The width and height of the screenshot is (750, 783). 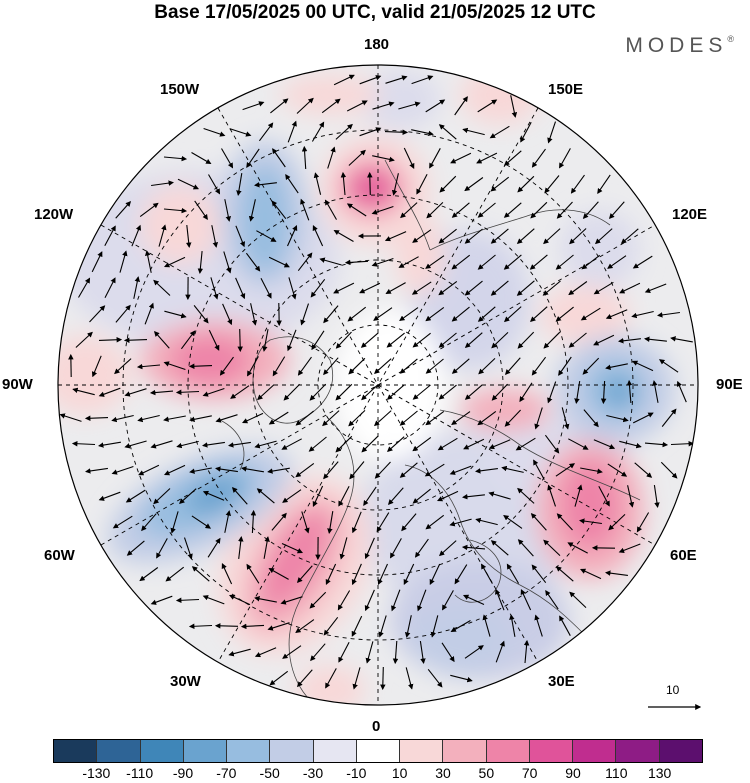 I want to click on colorbar-tick-label: 70, so click(x=529, y=773).